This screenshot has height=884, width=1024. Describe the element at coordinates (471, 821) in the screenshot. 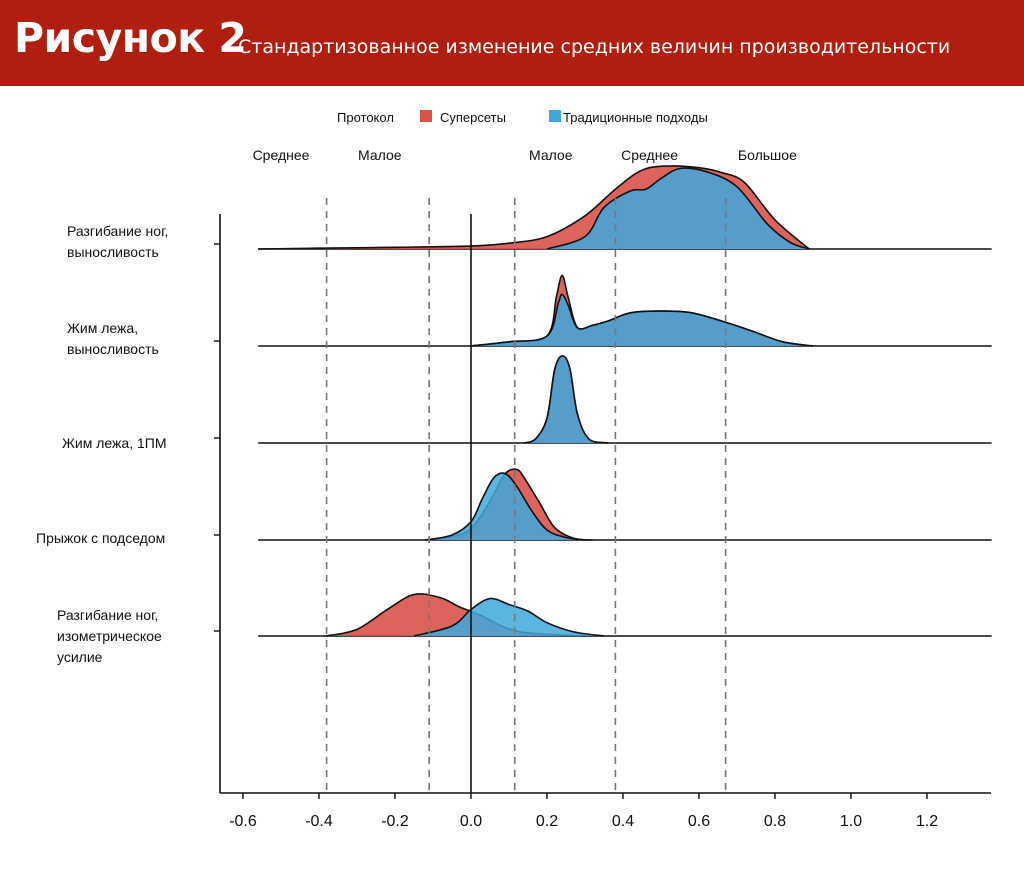

I see `x-tick-label: 0.0` at that location.